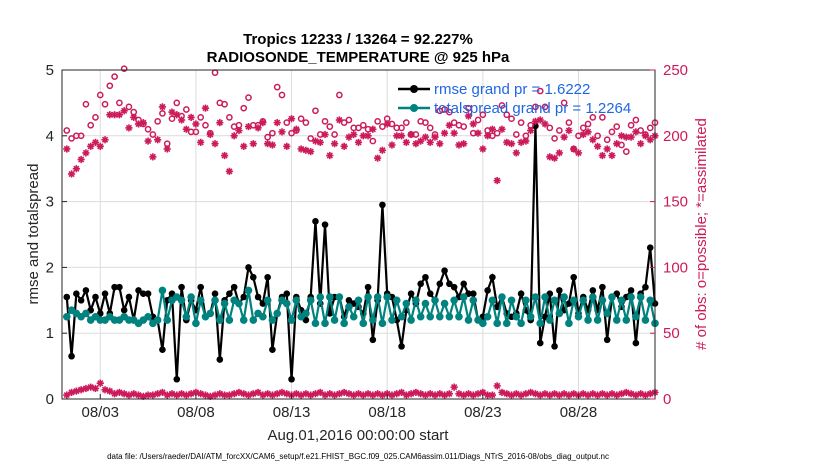 The image size is (830, 470). Describe the element at coordinates (292, 412) in the screenshot. I see `x-tick-label: 08/13` at that location.